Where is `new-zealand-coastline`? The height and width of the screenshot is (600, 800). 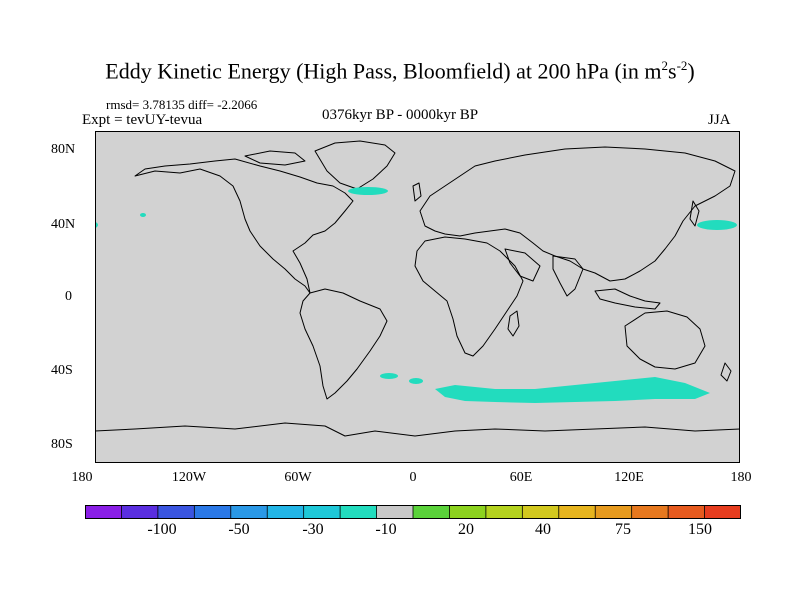 new-zealand-coastline is located at coordinates (726, 372).